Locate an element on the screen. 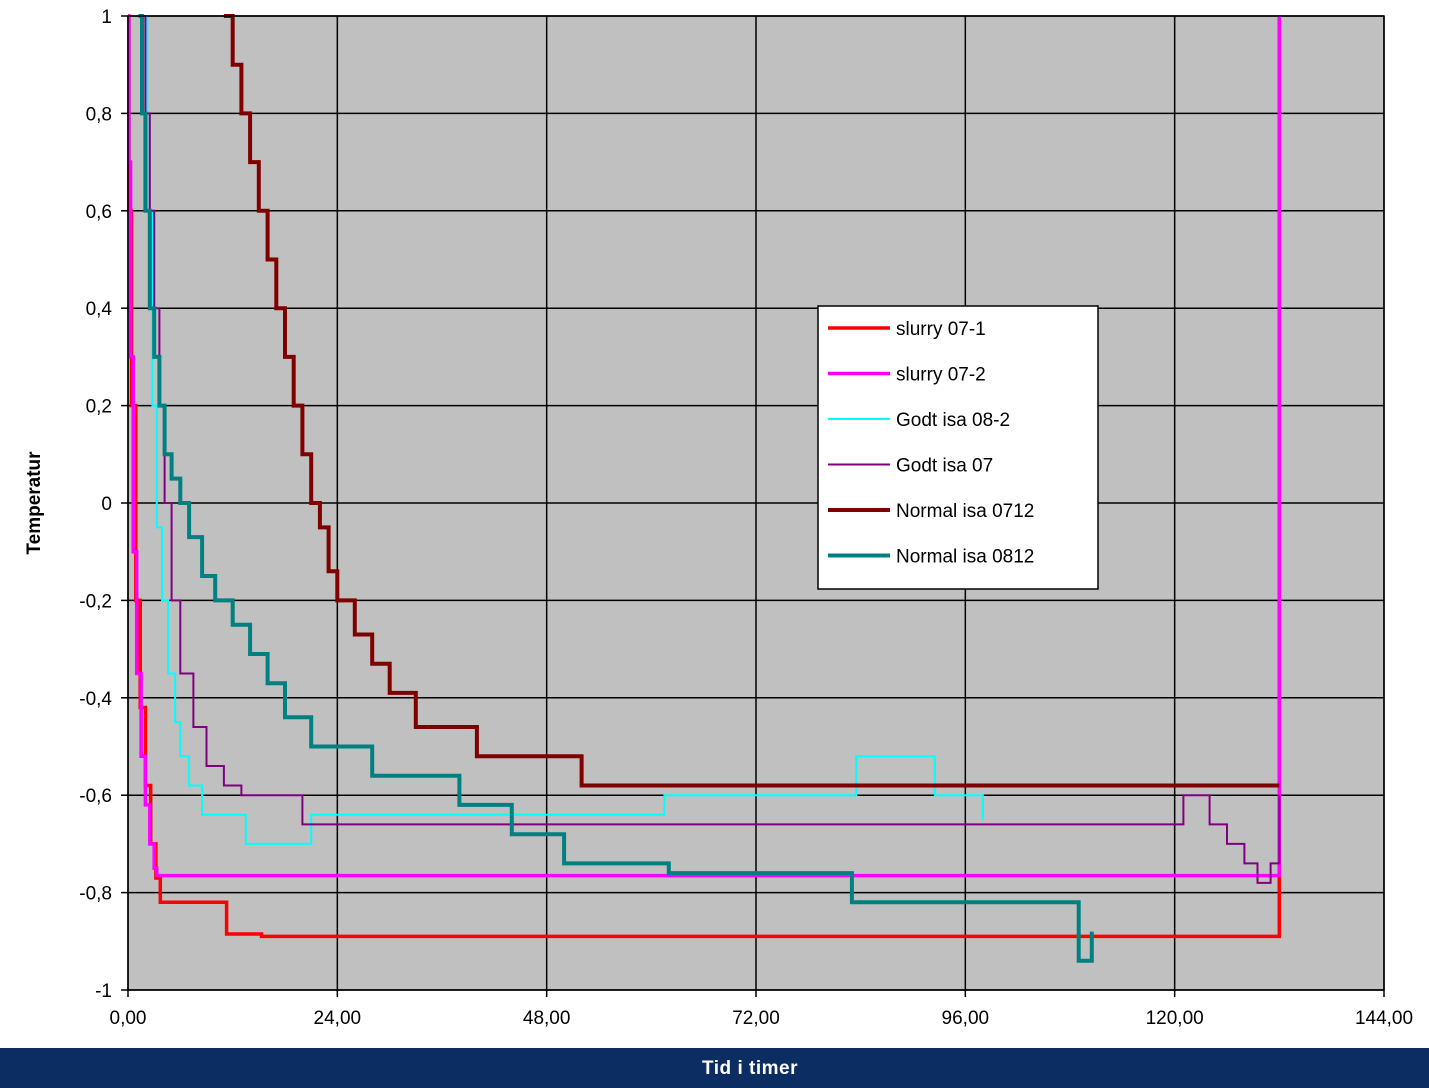  y-tick-label: 0,6 is located at coordinates (99, 212).